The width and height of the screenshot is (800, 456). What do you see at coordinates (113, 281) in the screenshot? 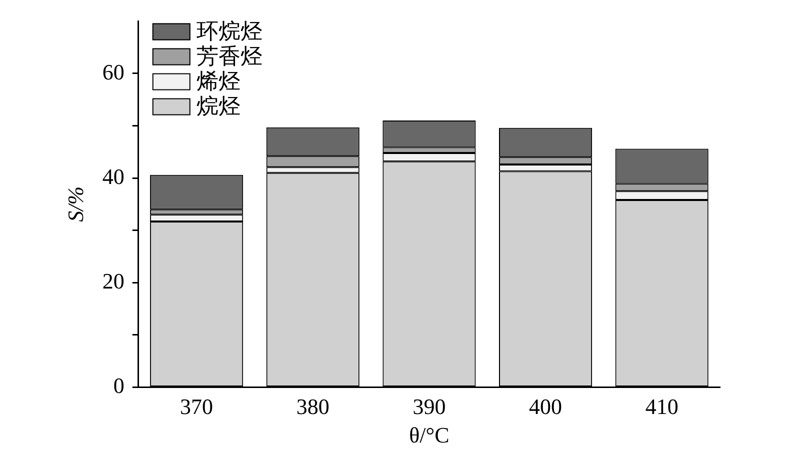
I see `y-tick-label: 20` at bounding box center [113, 281].